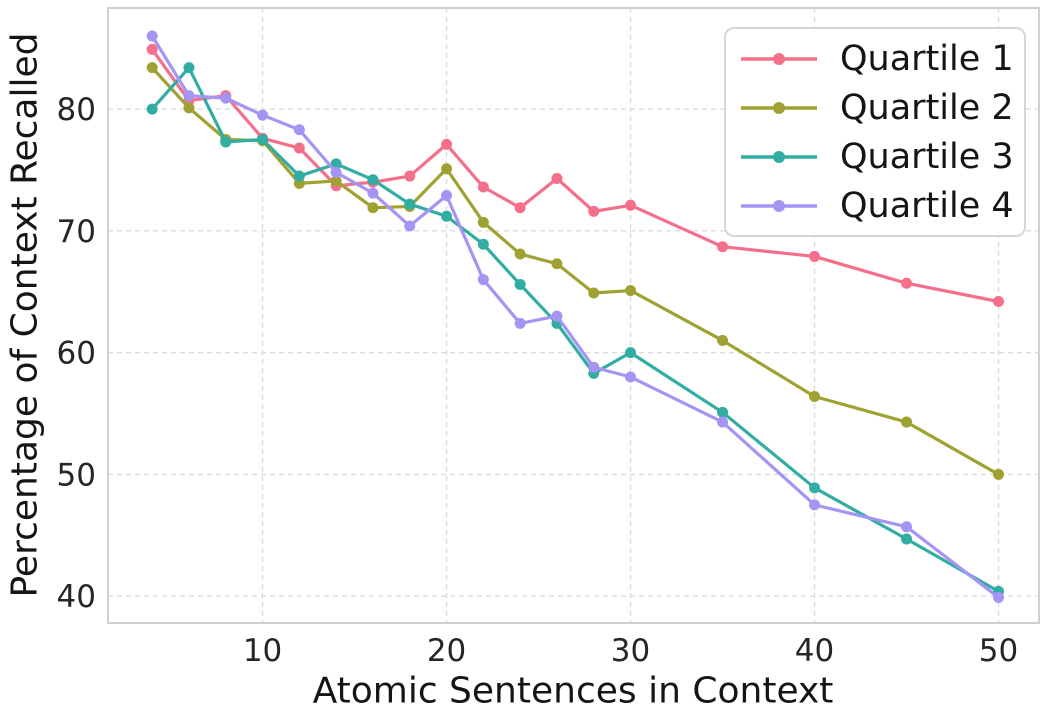  I want to click on legend-item-quartile-1: Quartile 1, so click(881, 59).